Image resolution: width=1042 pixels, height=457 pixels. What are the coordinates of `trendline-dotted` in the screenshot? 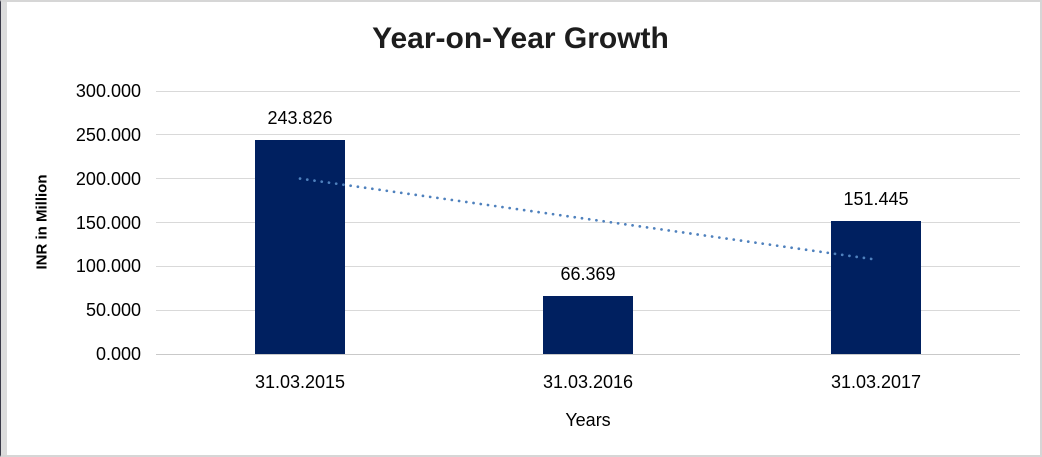 It's located at (588, 219).